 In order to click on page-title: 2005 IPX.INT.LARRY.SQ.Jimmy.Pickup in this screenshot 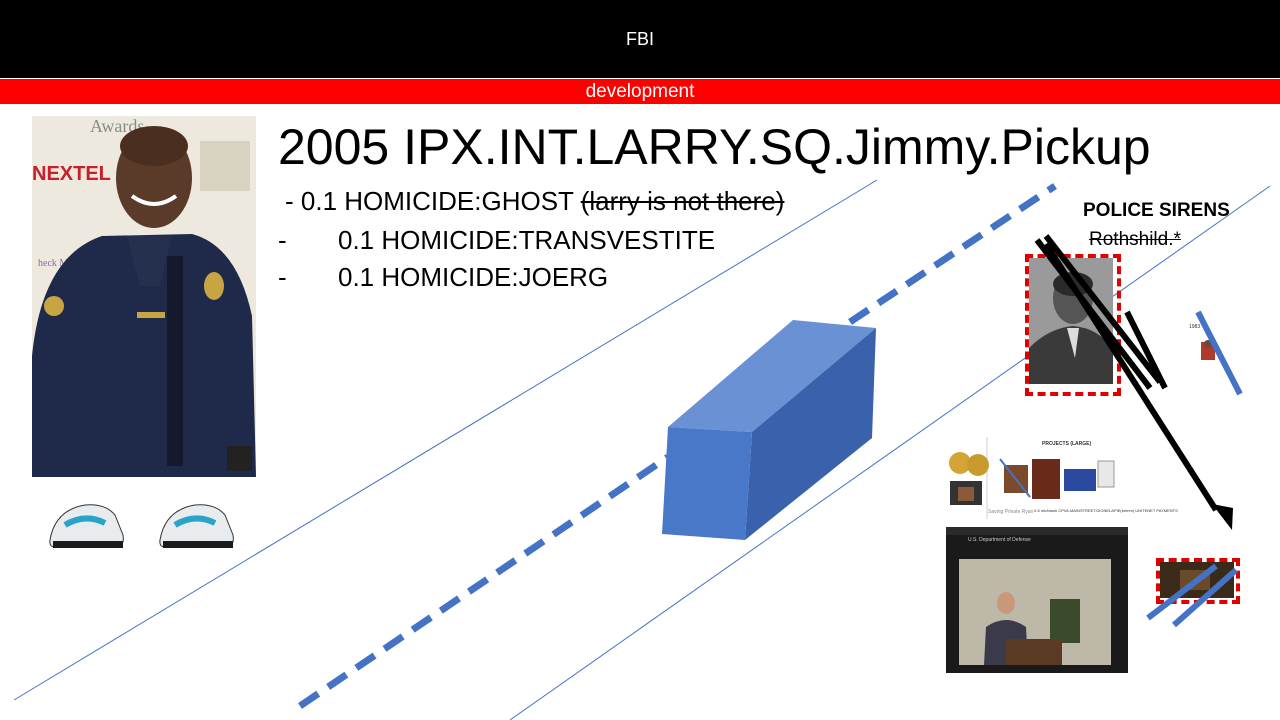, I will do `click(714, 147)`.